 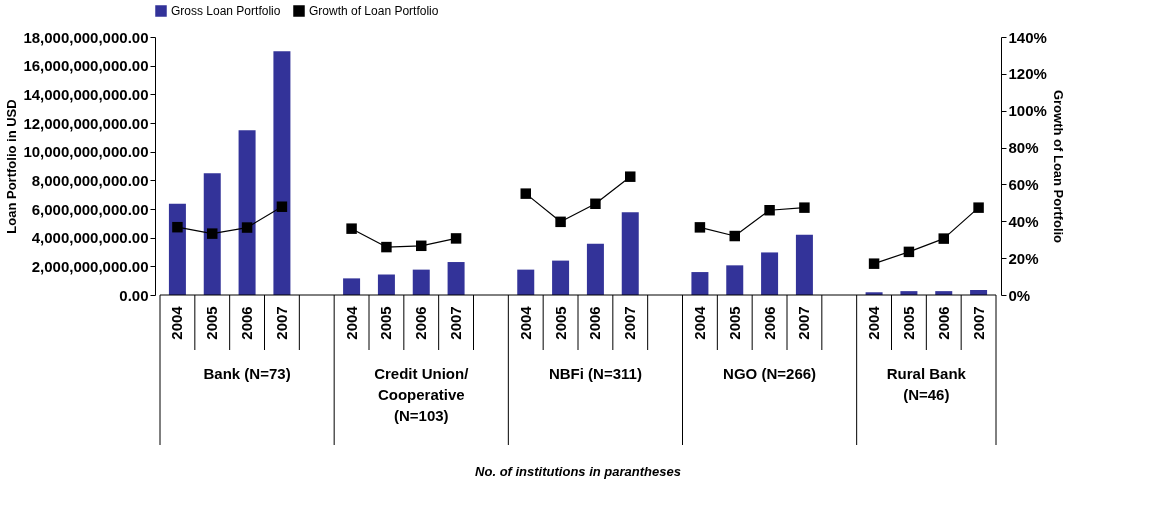 I want to click on y-axis-title: Loan Portfolio in USD, so click(x=12, y=166).